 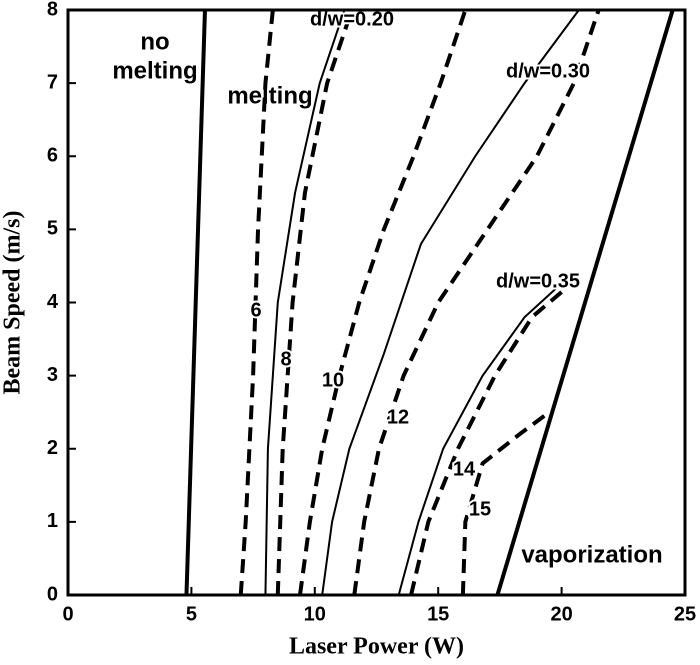 I want to click on annotation: vaporization, so click(x=591, y=554).